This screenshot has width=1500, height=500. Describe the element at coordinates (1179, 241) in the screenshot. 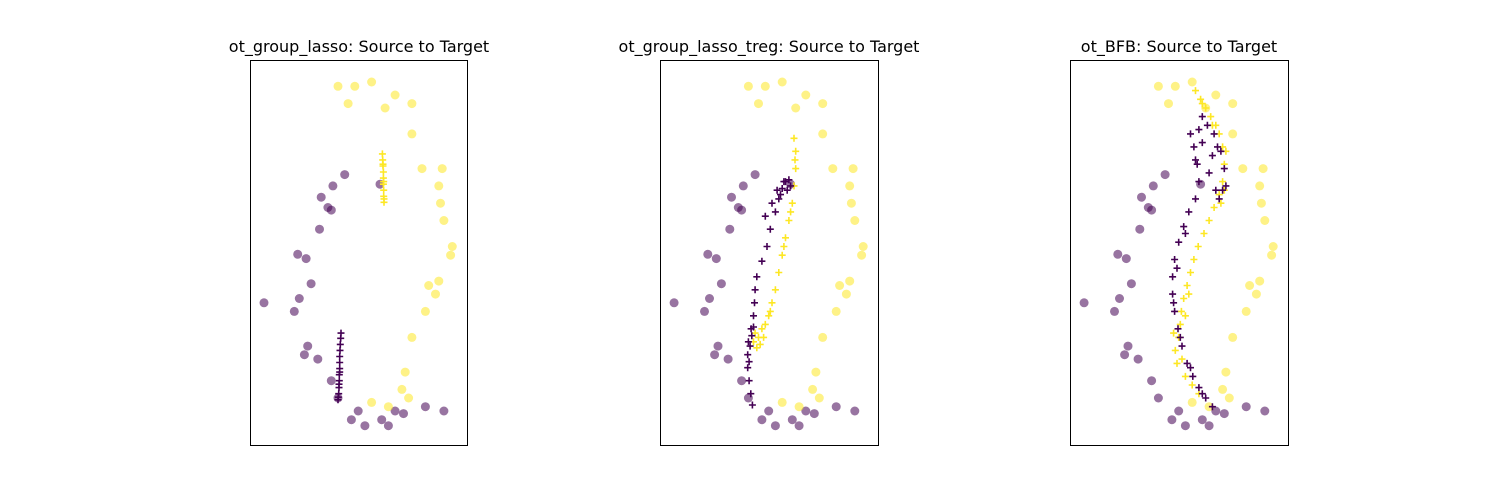

I see `subplot-ot-bfb: ot_BFB: Source to Target` at that location.